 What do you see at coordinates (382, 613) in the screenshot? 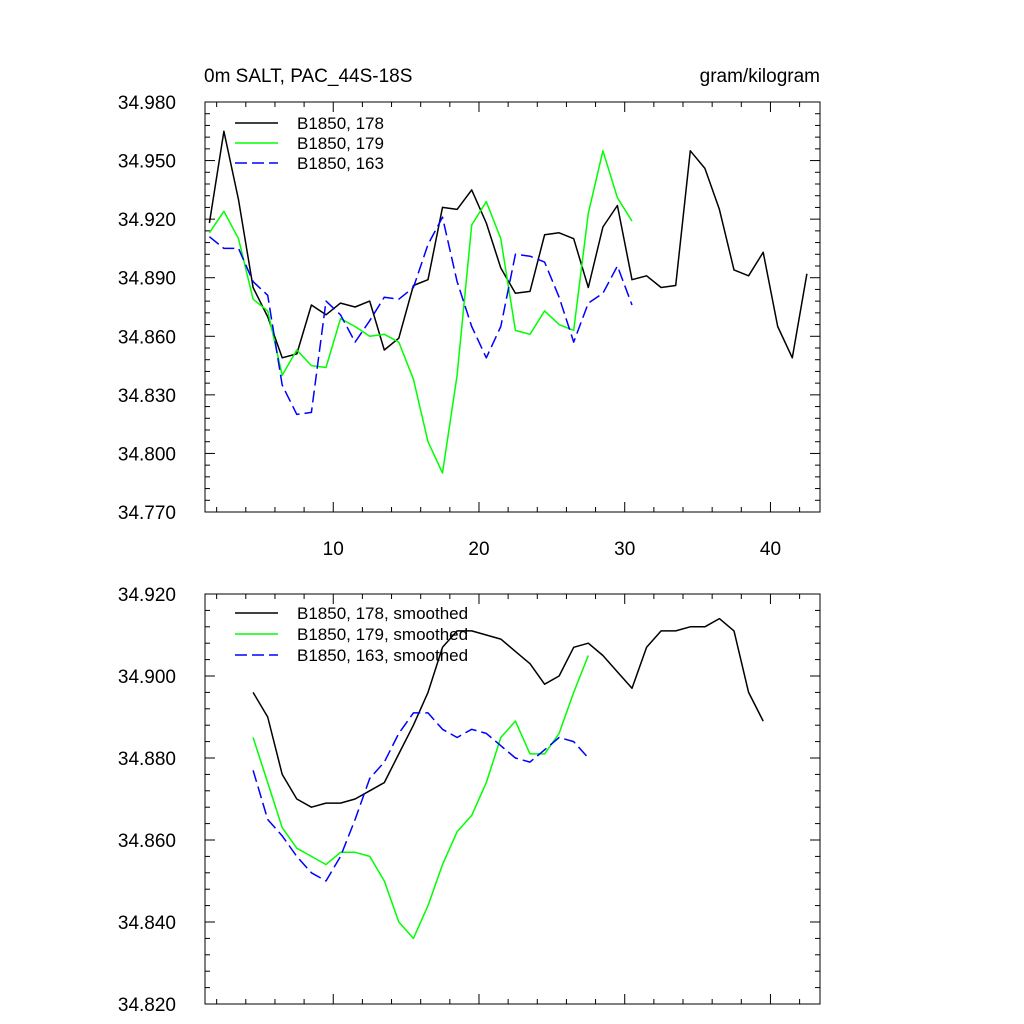
I see `bottom-legend-label-178: B1850, 178, smoothed` at bounding box center [382, 613].